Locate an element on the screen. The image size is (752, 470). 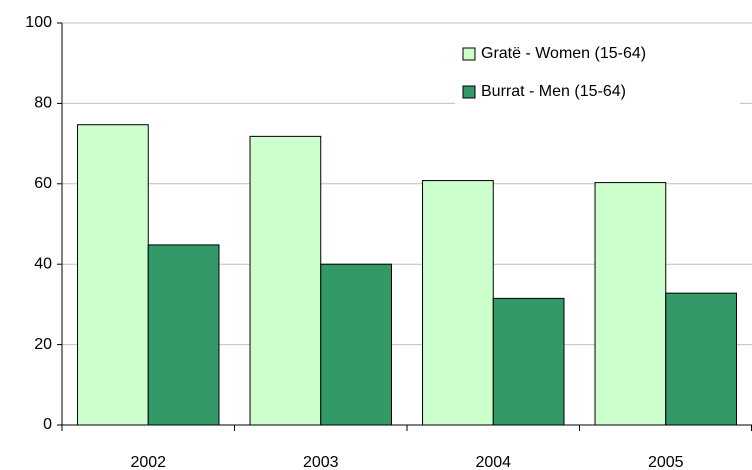
legend-label: Gratë - Women (15-64) is located at coordinates (563, 53).